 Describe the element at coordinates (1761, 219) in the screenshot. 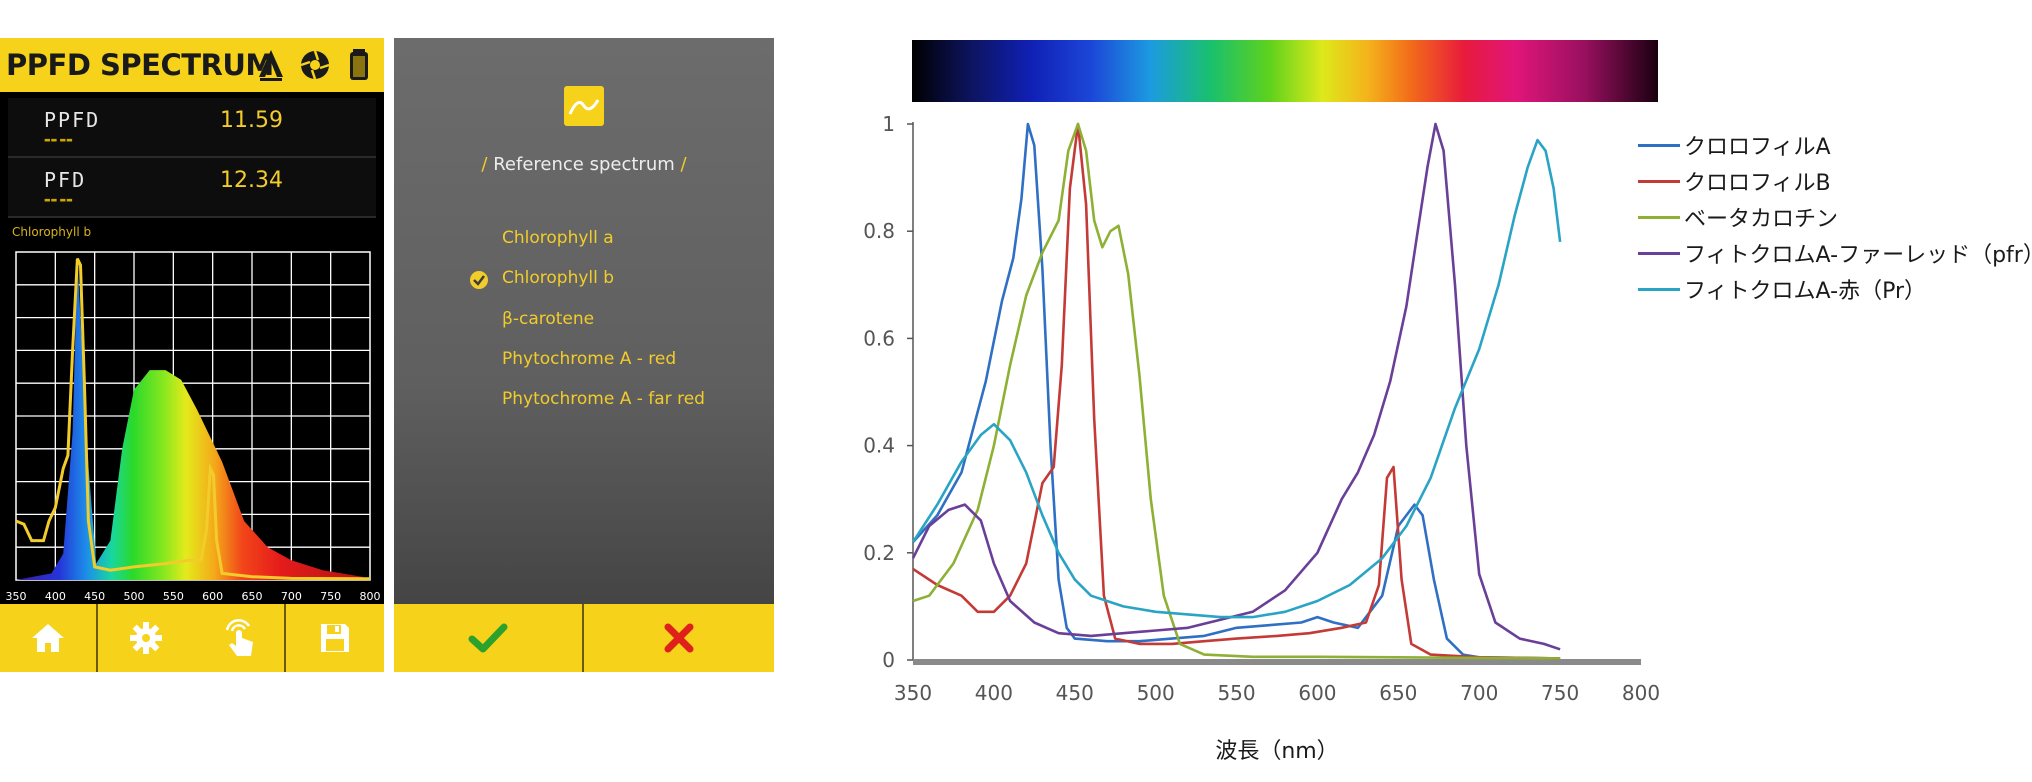

I see `legend-label: ベータカロチン` at that location.